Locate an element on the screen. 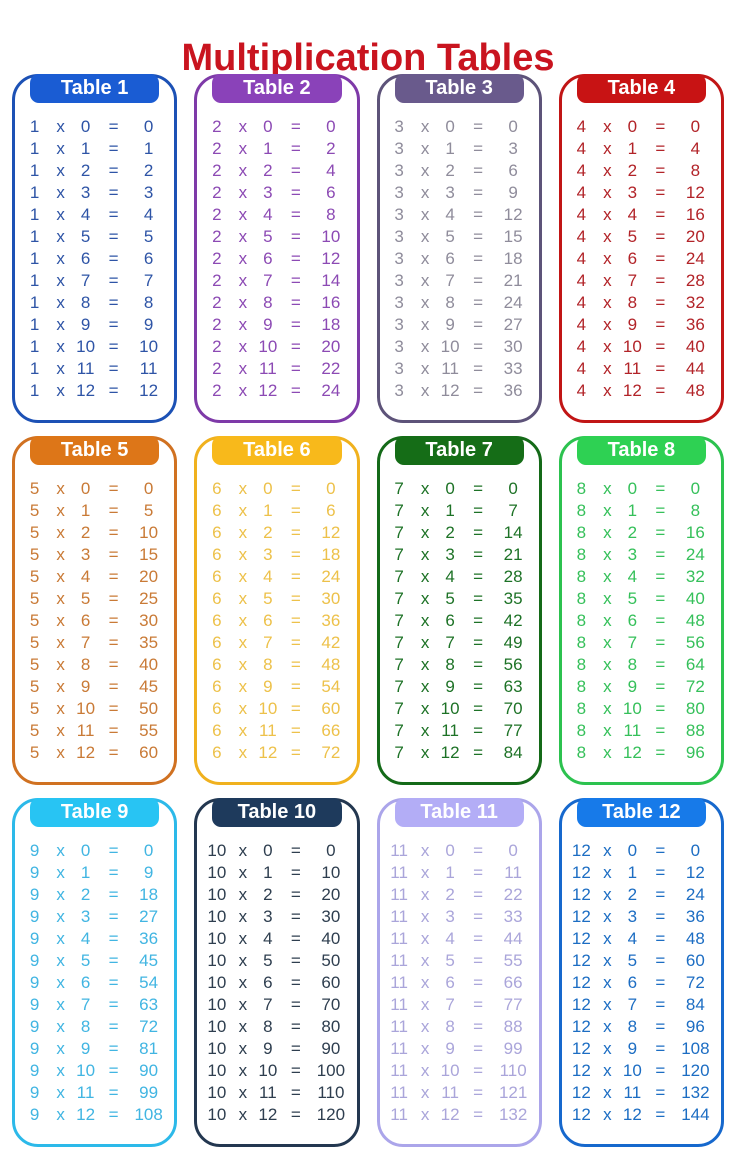 The width and height of the screenshot is (736, 1168). table-row: 4 x 3 = 12 is located at coordinates (641, 193).